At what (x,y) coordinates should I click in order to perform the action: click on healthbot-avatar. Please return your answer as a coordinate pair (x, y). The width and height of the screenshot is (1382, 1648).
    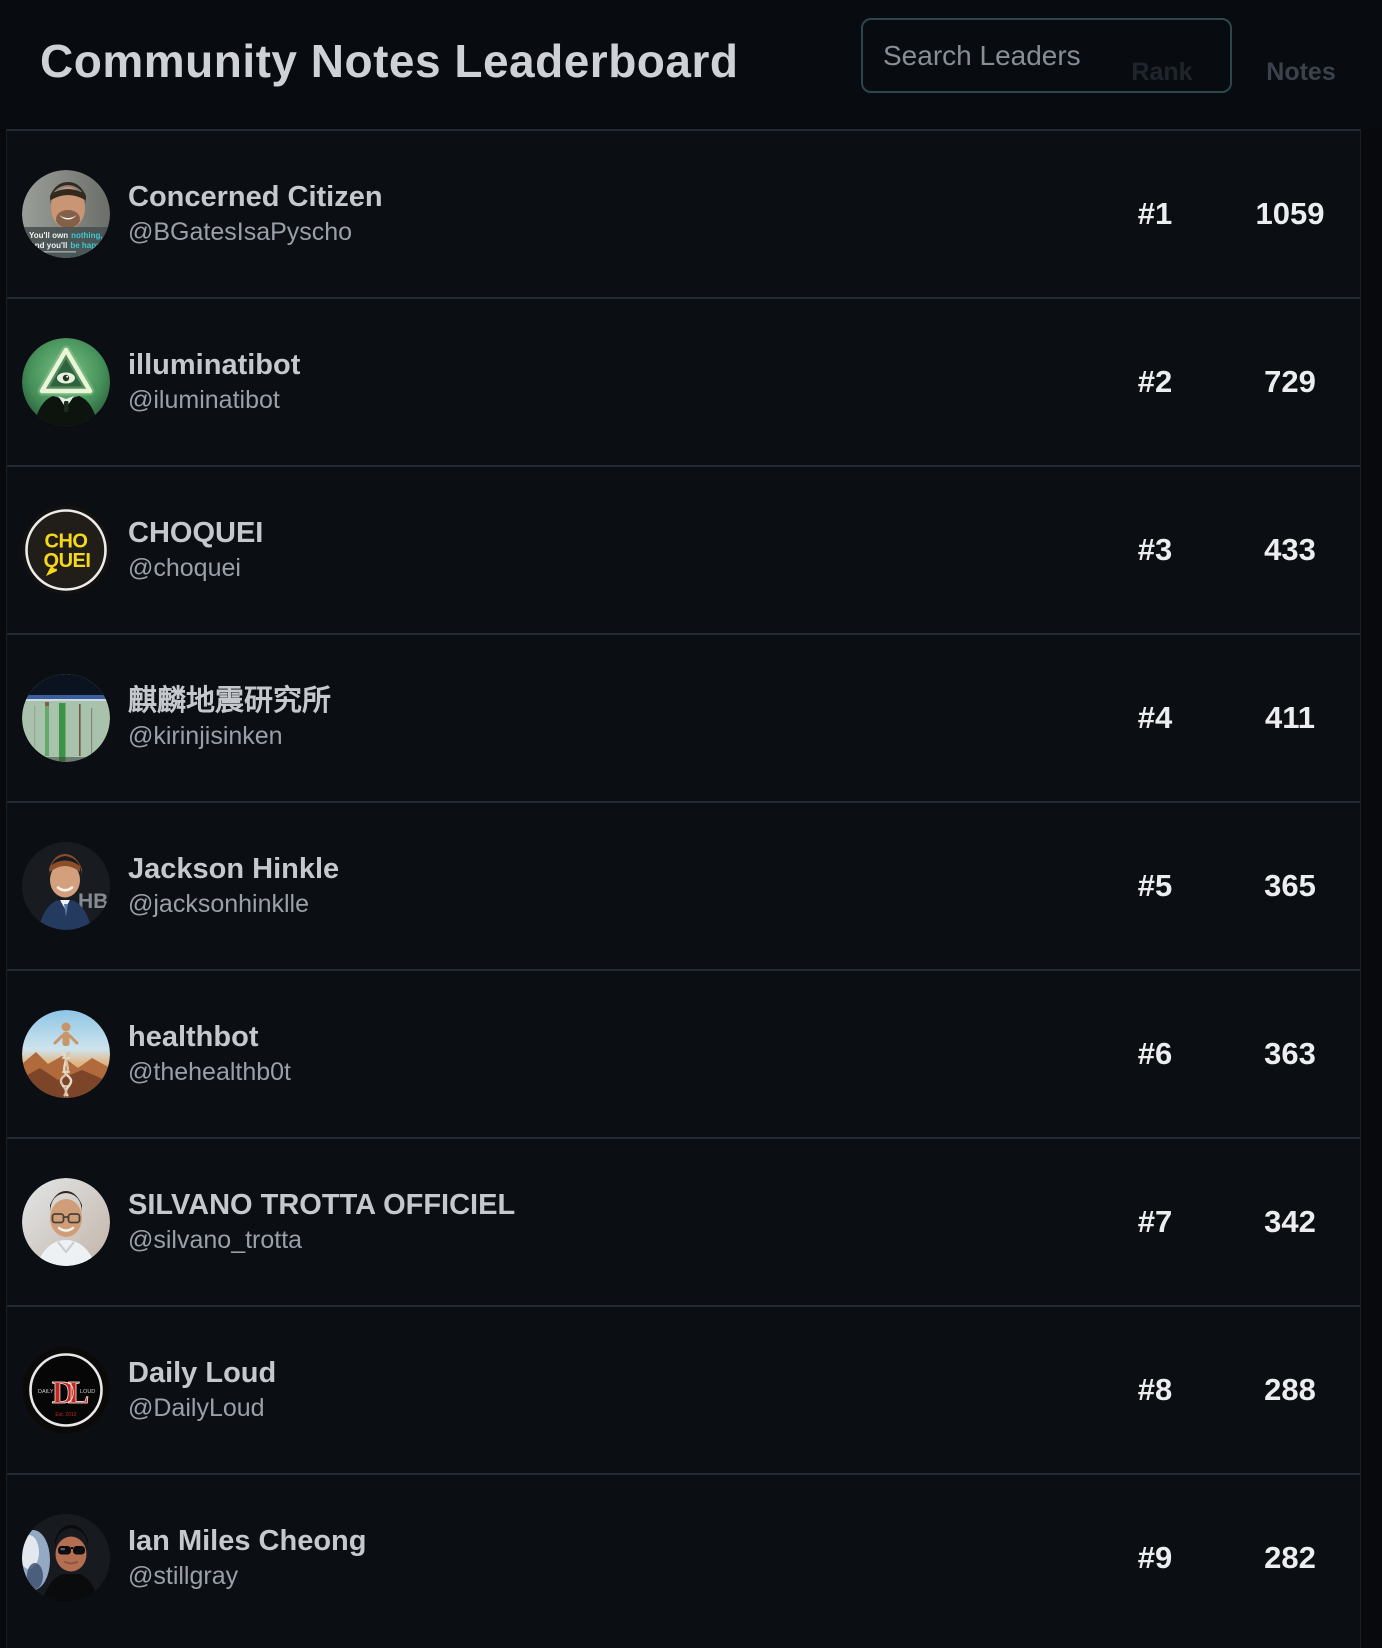
    Looking at the image, I should click on (66, 1054).